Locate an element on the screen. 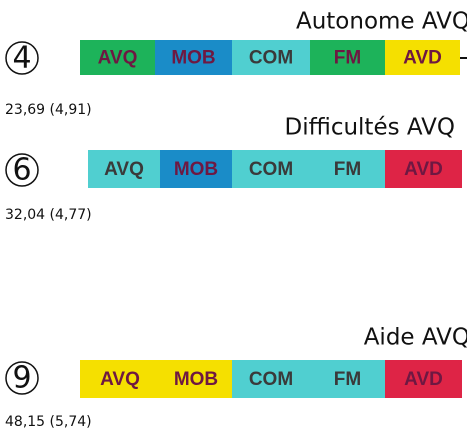  row-number: 9 is located at coordinates (21, 378).